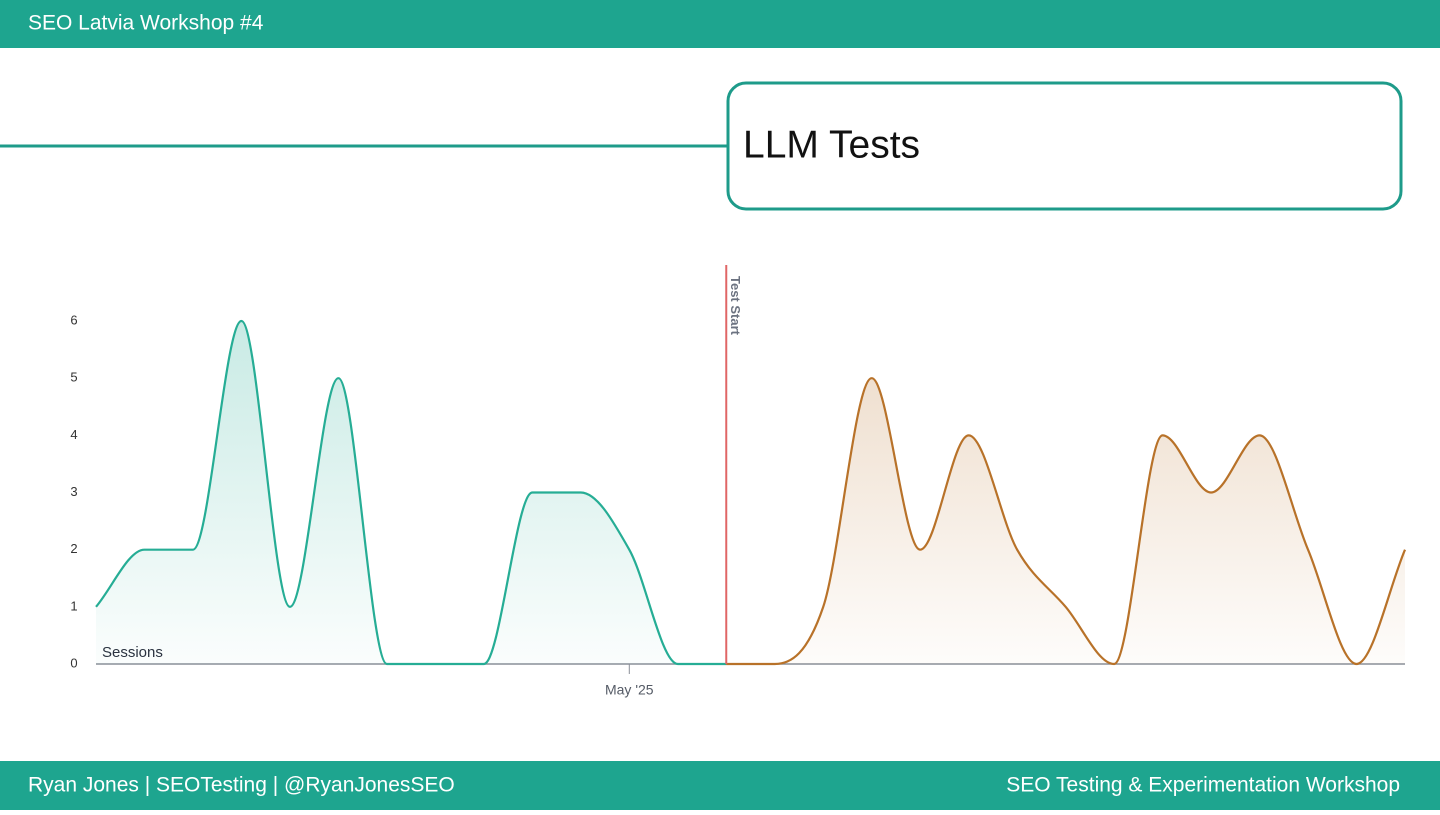  What do you see at coordinates (73, 548) in the screenshot?
I see `y-tick-label: 2` at bounding box center [73, 548].